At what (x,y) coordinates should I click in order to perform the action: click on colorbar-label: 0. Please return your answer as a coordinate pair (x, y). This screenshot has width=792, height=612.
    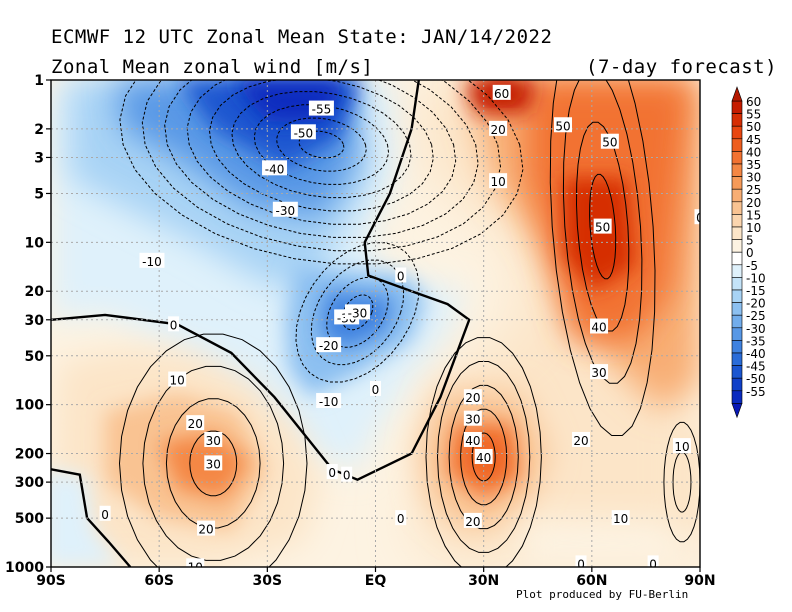
    Looking at the image, I should click on (750, 253).